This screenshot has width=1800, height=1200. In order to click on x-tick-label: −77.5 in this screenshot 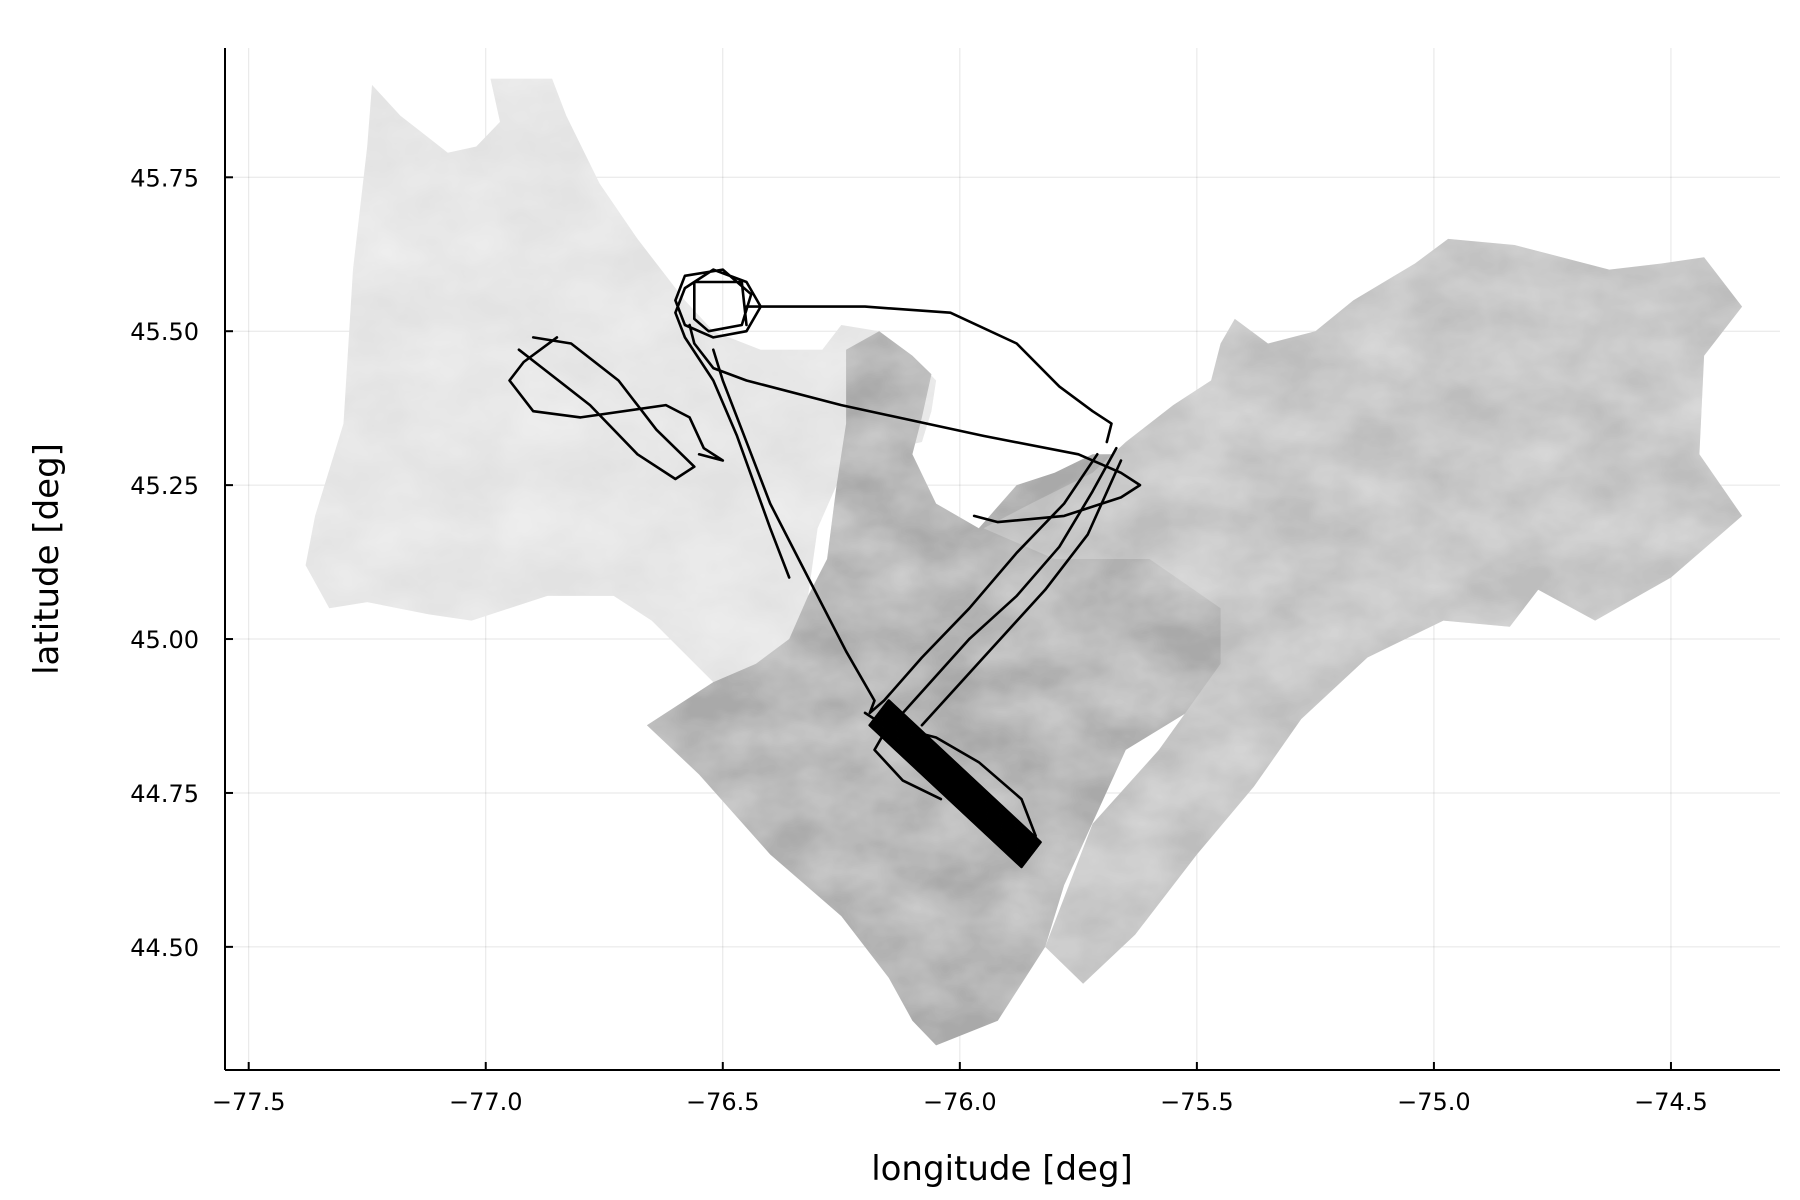, I will do `click(249, 1102)`.